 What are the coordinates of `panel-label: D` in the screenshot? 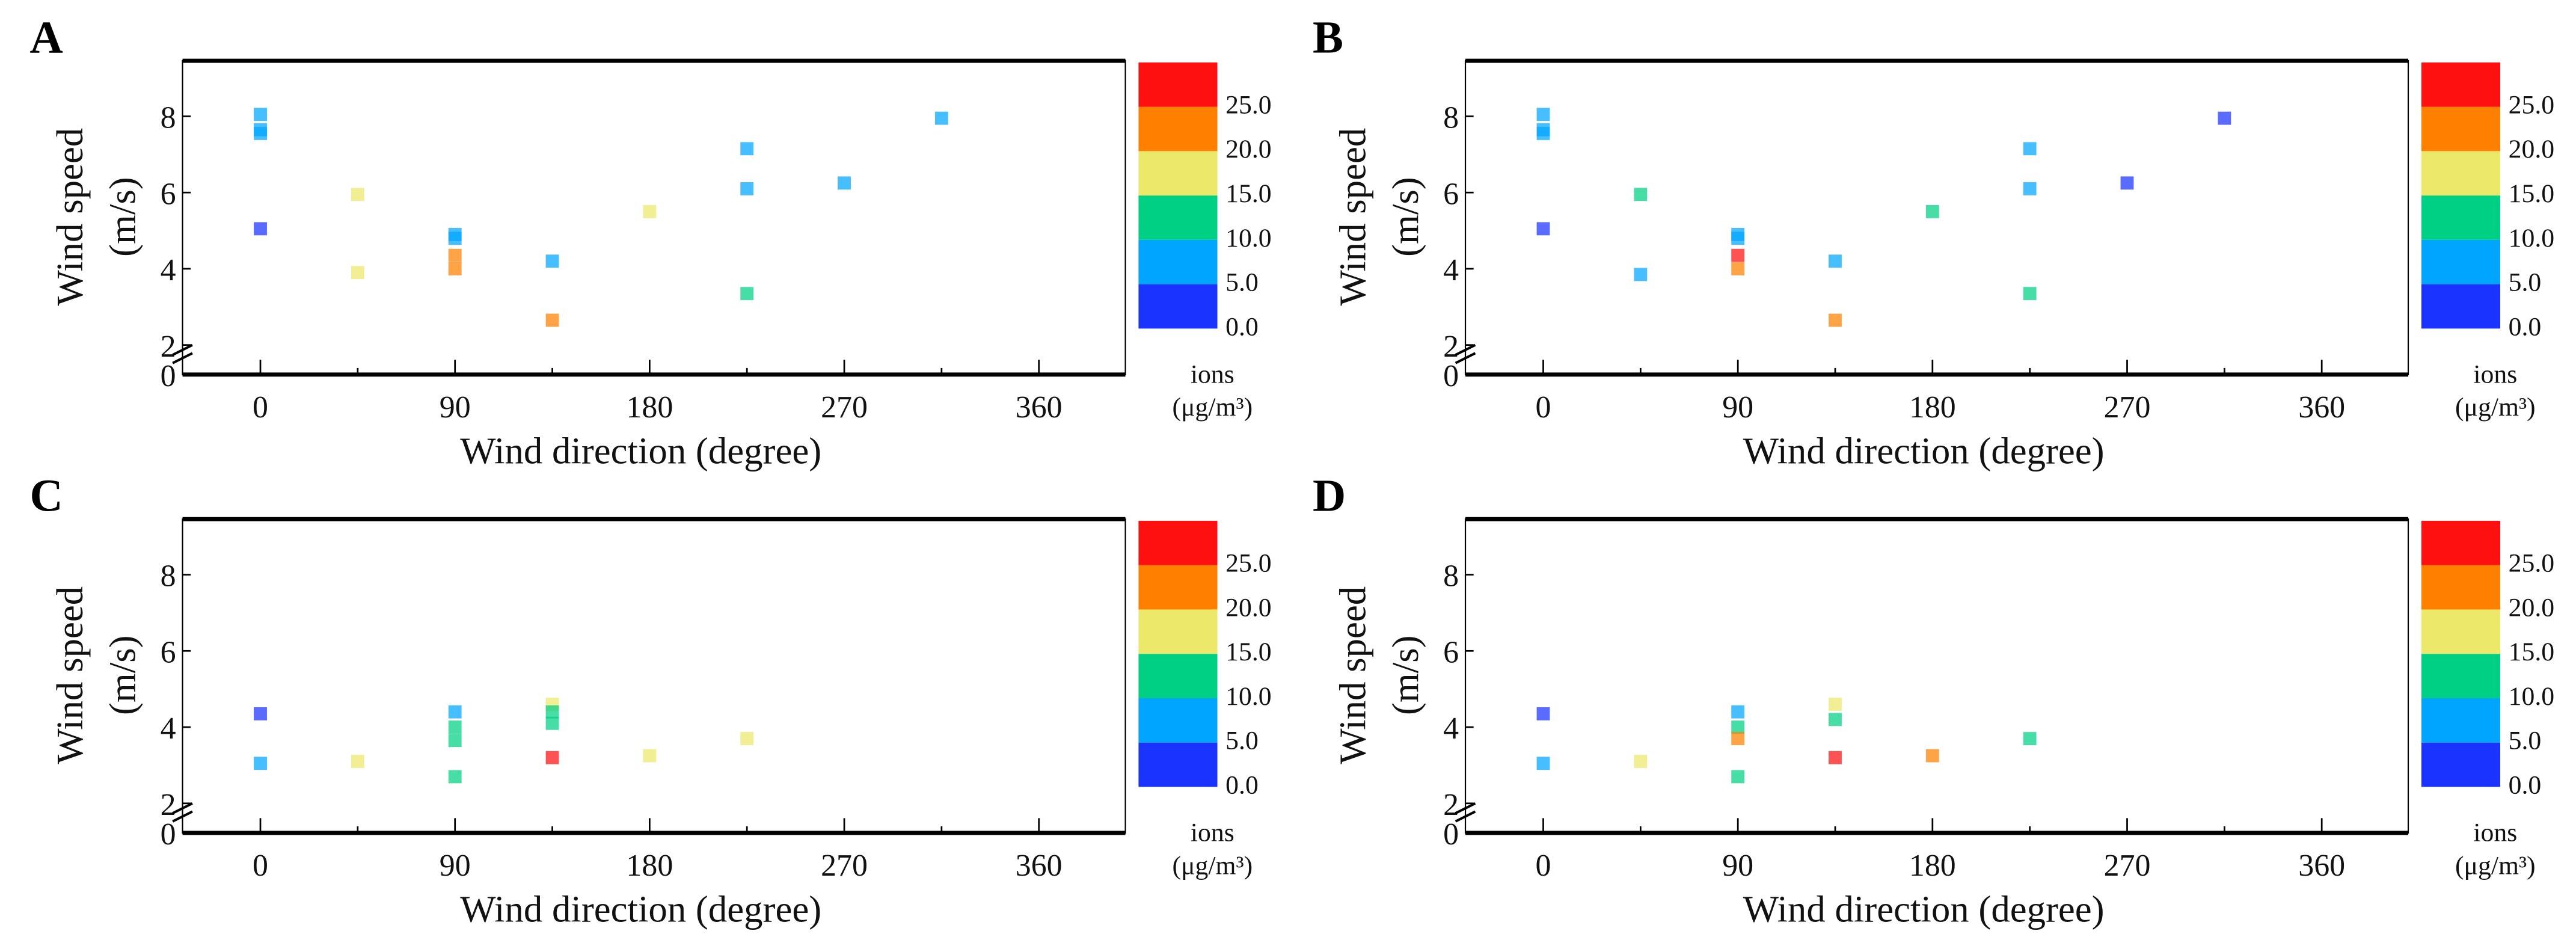 It's located at (1329, 495).